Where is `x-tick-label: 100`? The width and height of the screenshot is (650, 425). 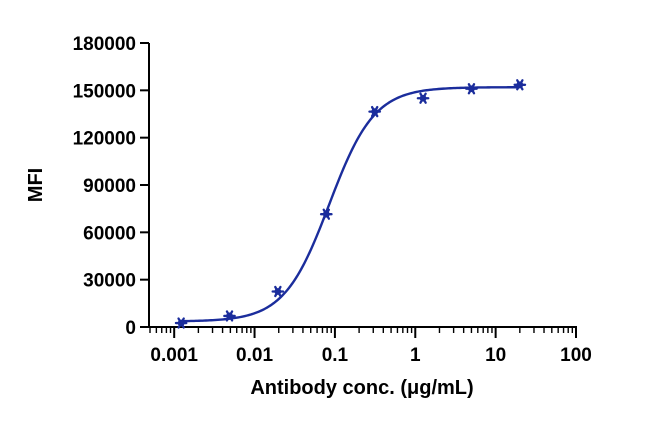
x-tick-label: 100 is located at coordinates (576, 355).